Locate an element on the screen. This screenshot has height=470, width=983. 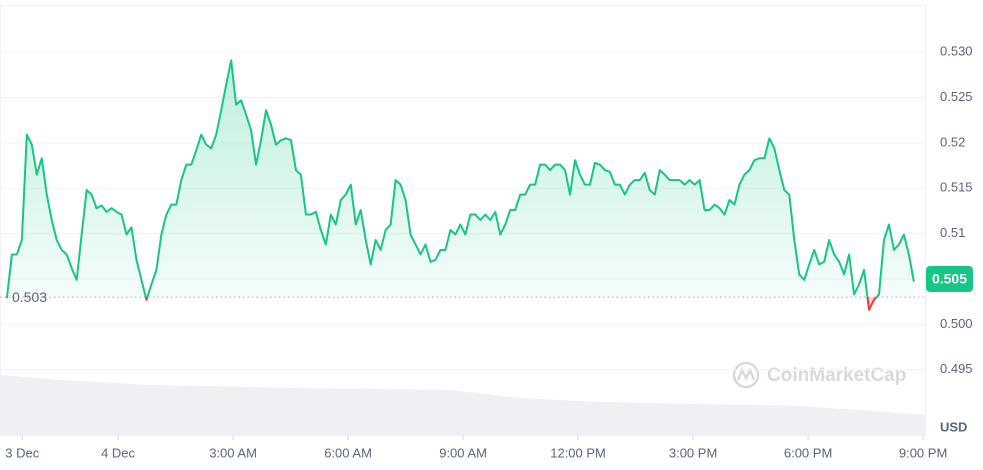
x-tick-label: 9:00 AM is located at coordinates (463, 452).